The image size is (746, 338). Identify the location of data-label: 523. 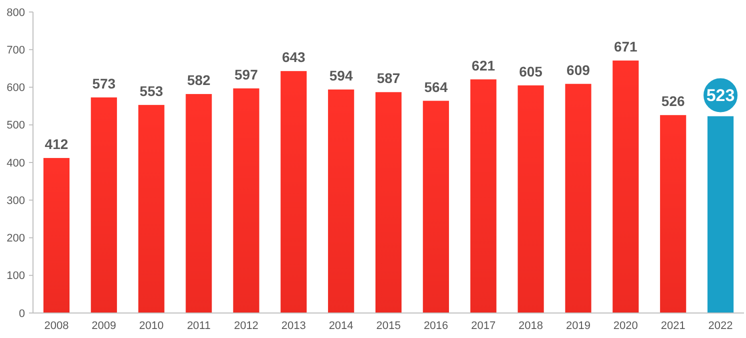
(720, 96).